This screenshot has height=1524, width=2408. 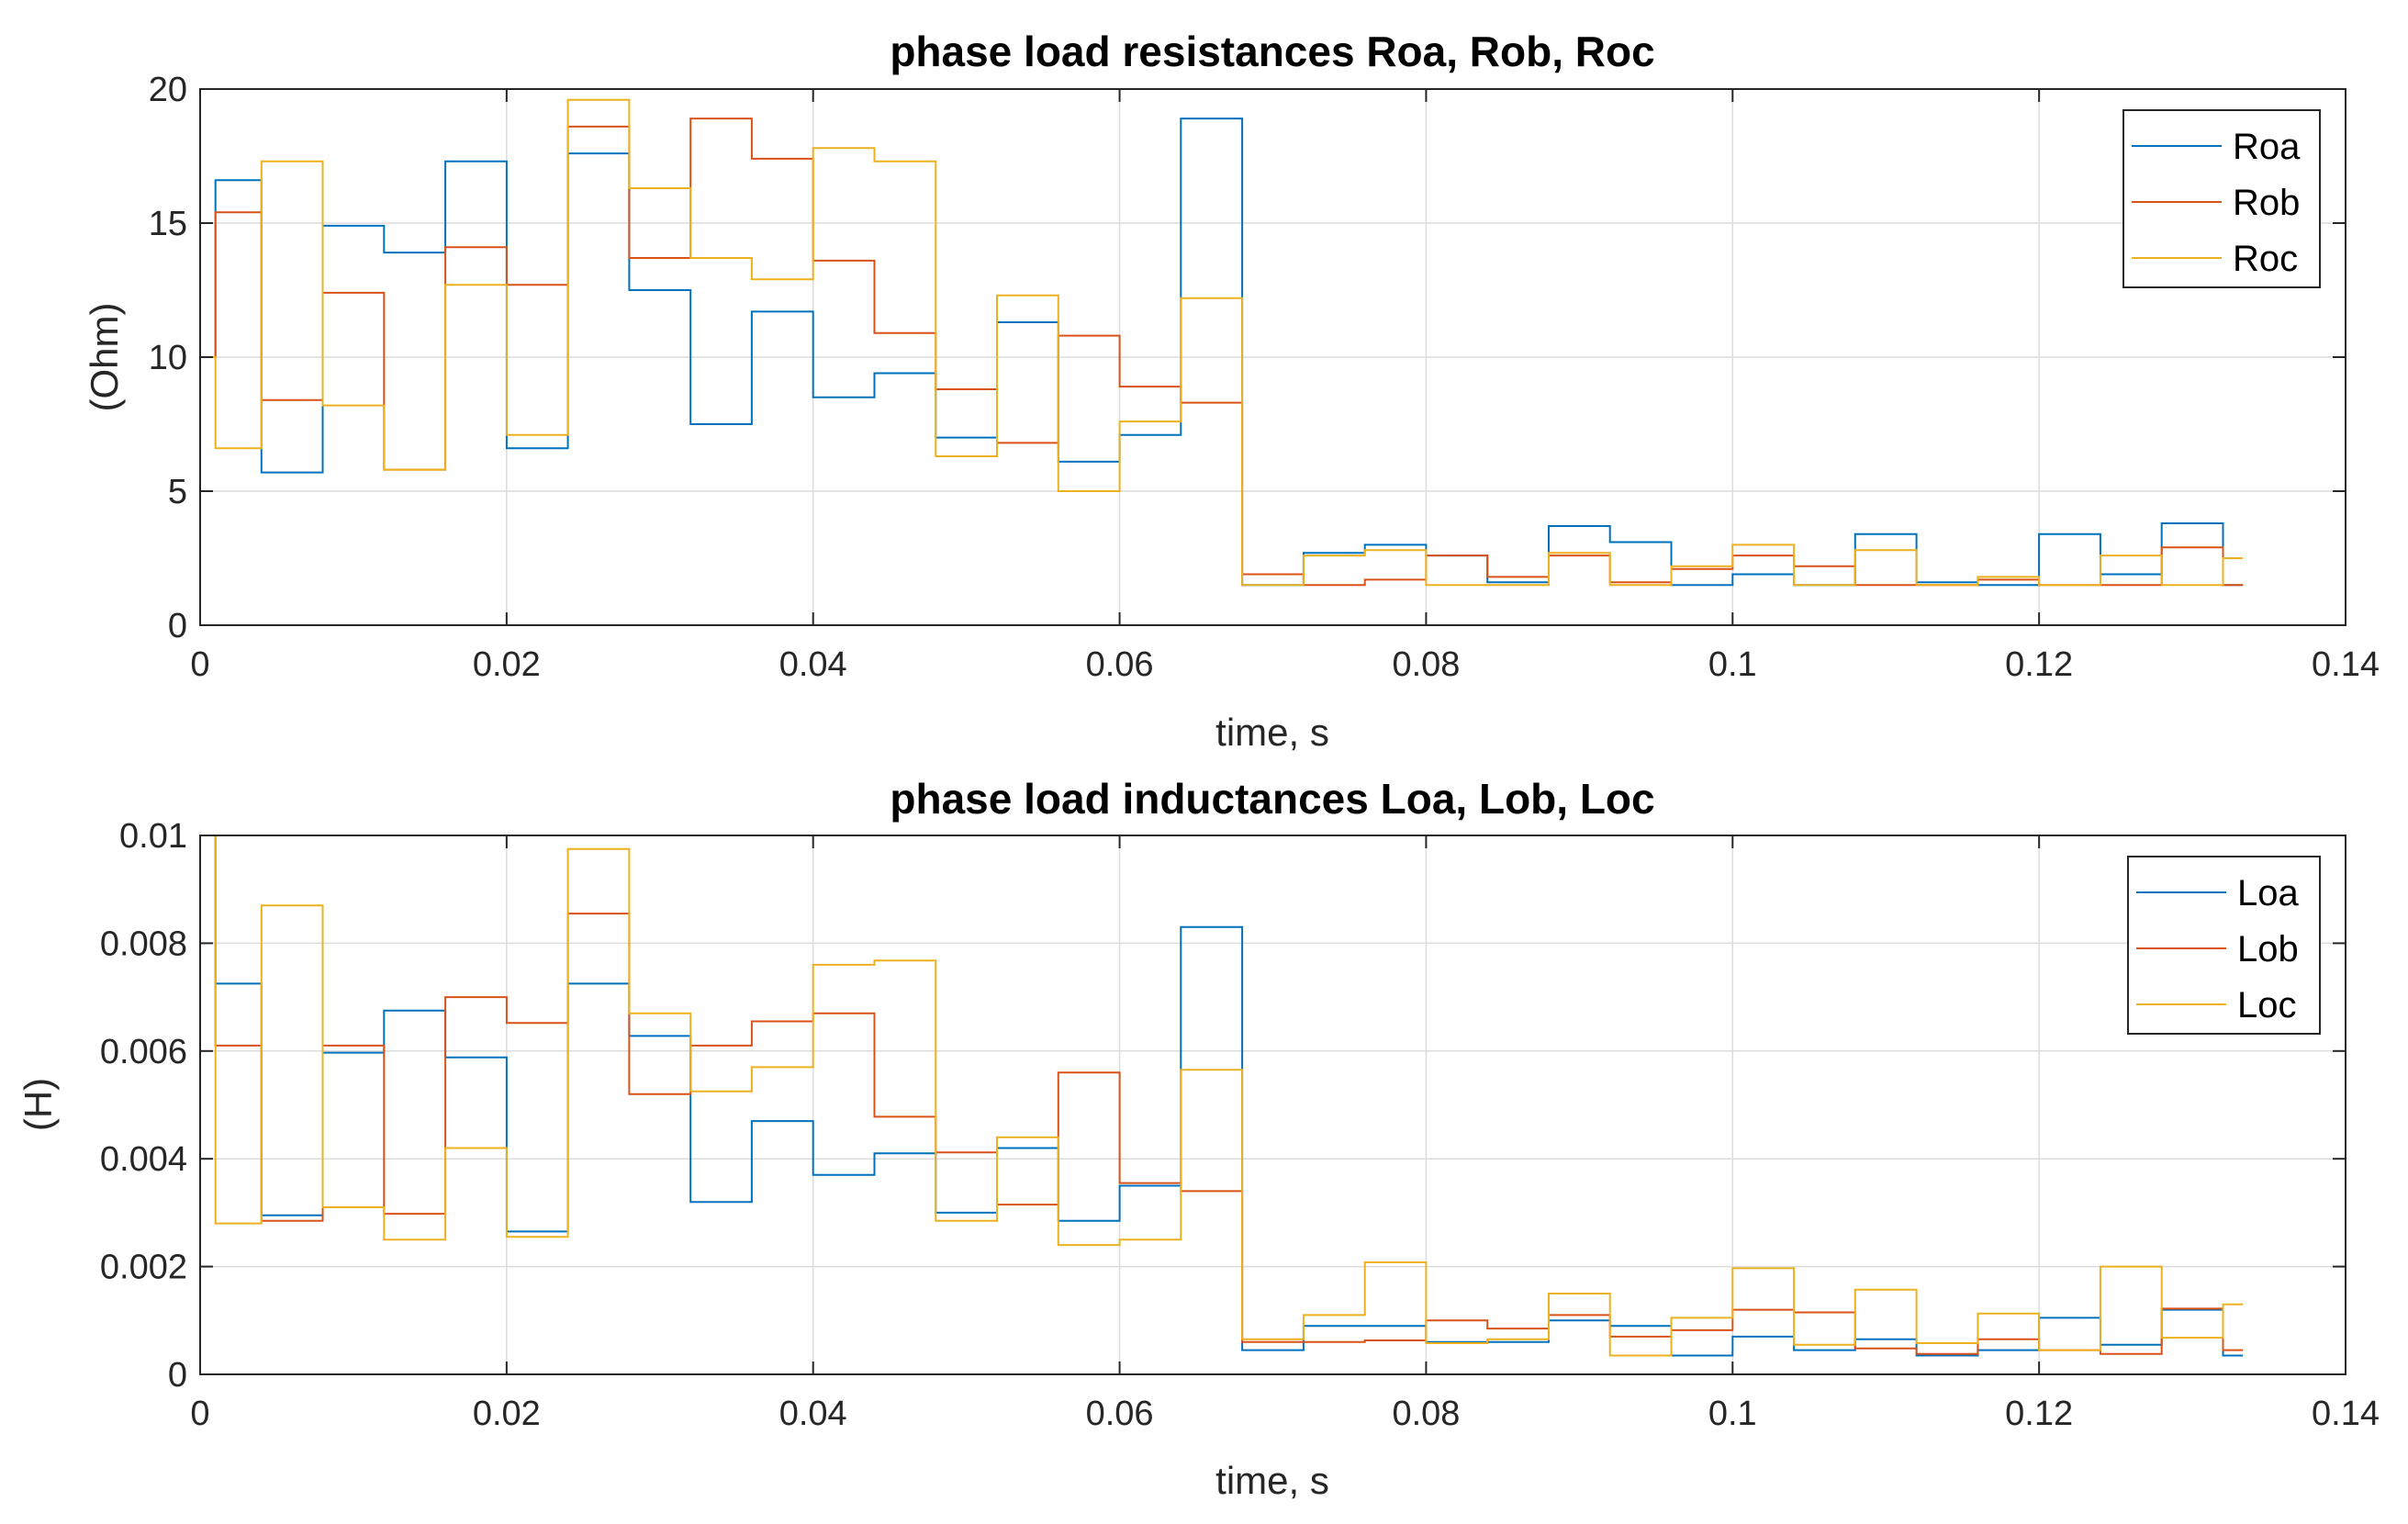 What do you see at coordinates (2039, 1414) in the screenshot?
I see `inductance-x-tick-label: 0.12` at bounding box center [2039, 1414].